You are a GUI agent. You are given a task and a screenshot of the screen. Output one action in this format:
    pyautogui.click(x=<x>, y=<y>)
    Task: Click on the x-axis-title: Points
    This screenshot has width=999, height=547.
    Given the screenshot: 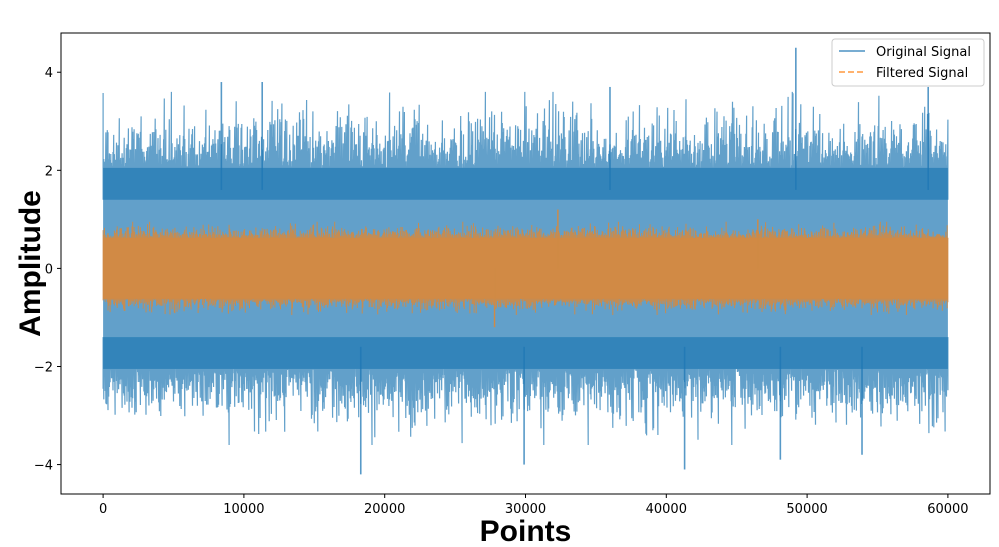 What is the action you would take?
    pyautogui.click(x=526, y=531)
    